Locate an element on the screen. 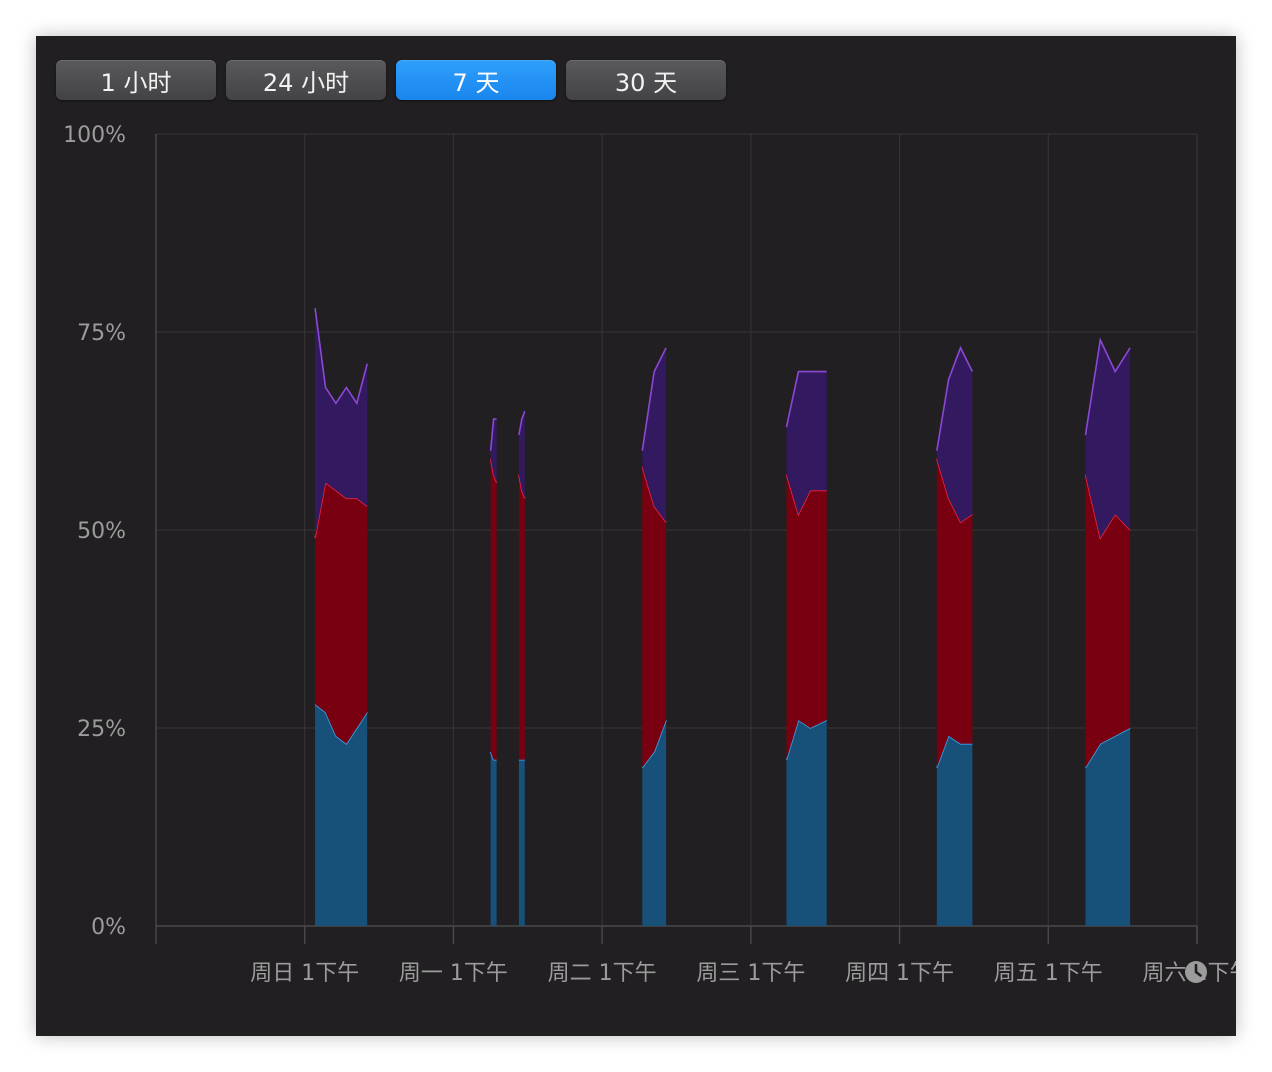  y-tick-label-1: 25% is located at coordinates (101, 729).